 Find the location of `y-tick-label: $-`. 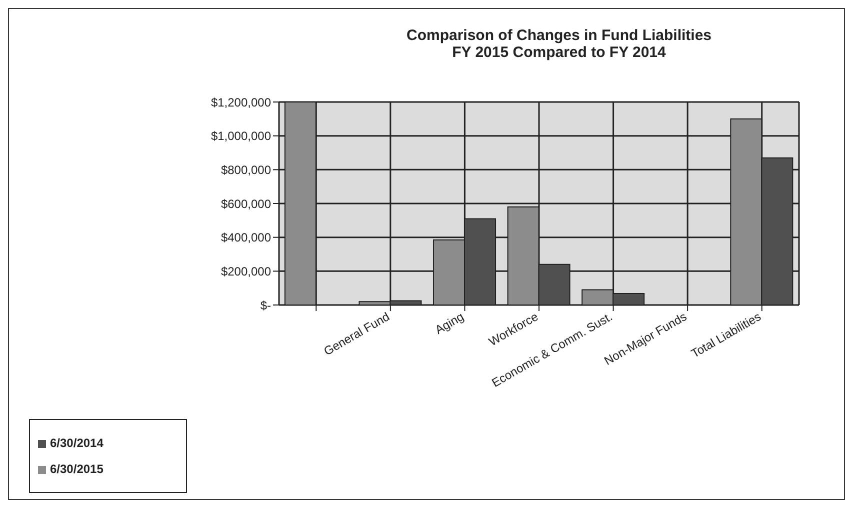

y-tick-label: $- is located at coordinates (265, 305).